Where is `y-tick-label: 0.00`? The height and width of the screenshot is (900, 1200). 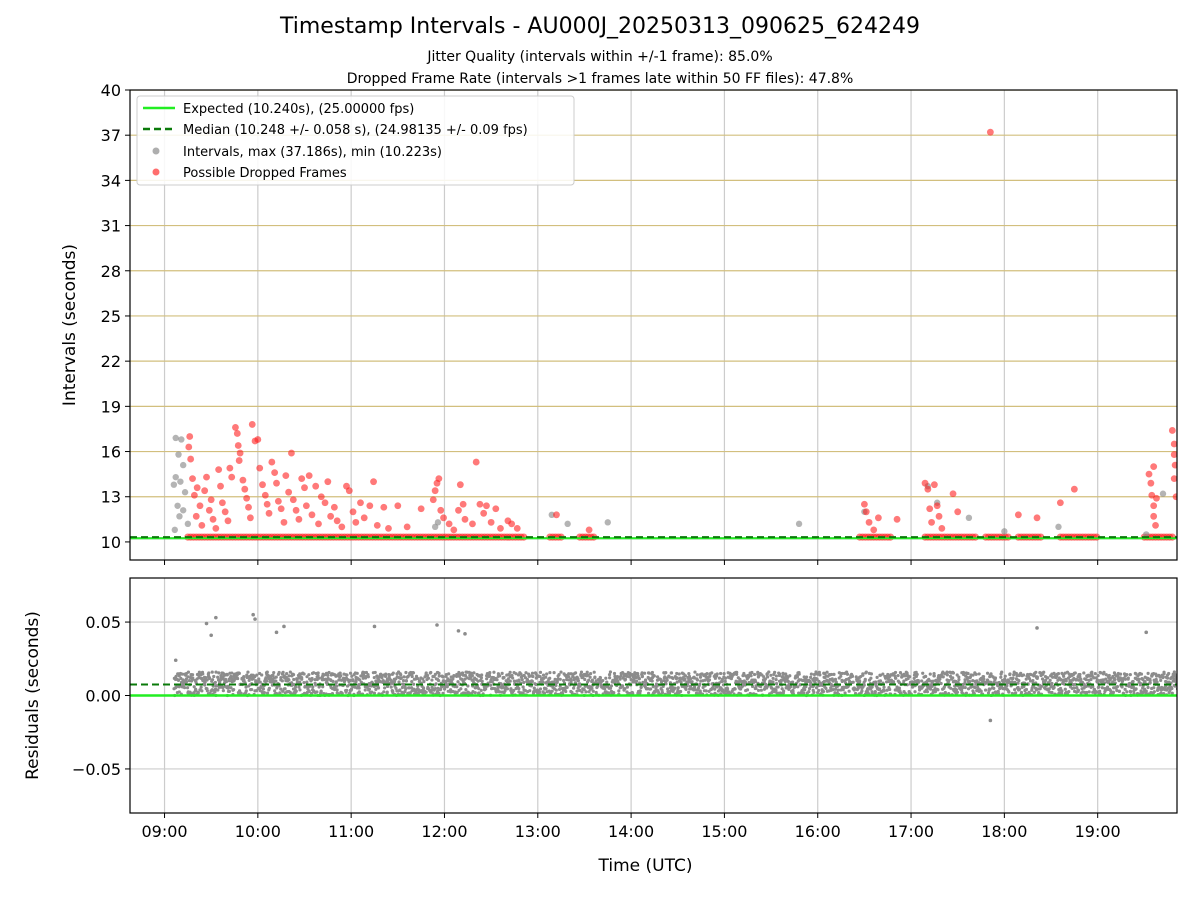
y-tick-label: 0.00 is located at coordinates (103, 696).